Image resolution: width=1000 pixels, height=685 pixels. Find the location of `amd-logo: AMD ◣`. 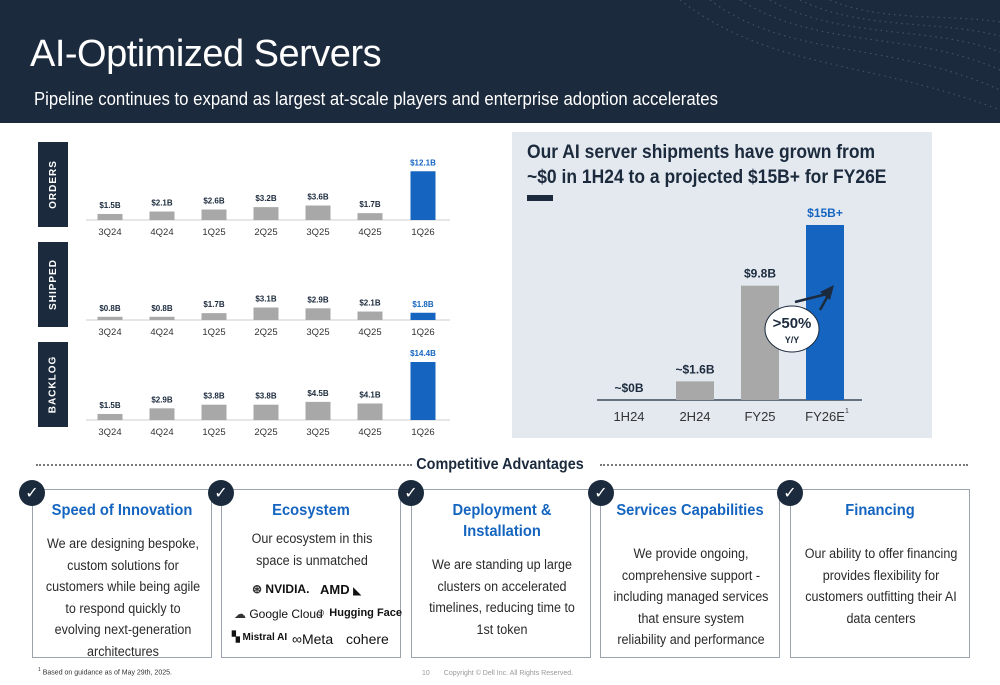

amd-logo: AMD ◣ is located at coordinates (340, 589).